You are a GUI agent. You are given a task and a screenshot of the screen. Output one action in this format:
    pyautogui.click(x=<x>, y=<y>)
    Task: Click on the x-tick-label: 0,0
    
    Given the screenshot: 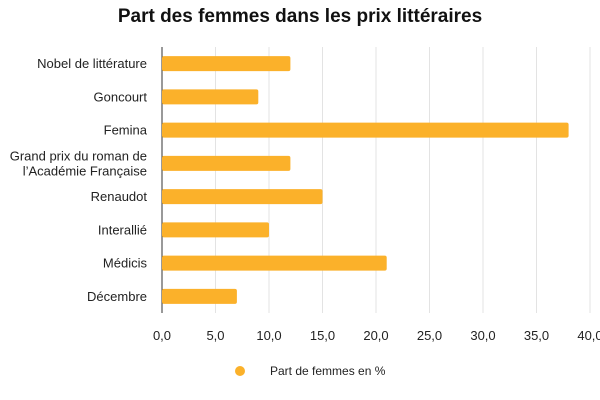 What is the action you would take?
    pyautogui.click(x=162, y=335)
    